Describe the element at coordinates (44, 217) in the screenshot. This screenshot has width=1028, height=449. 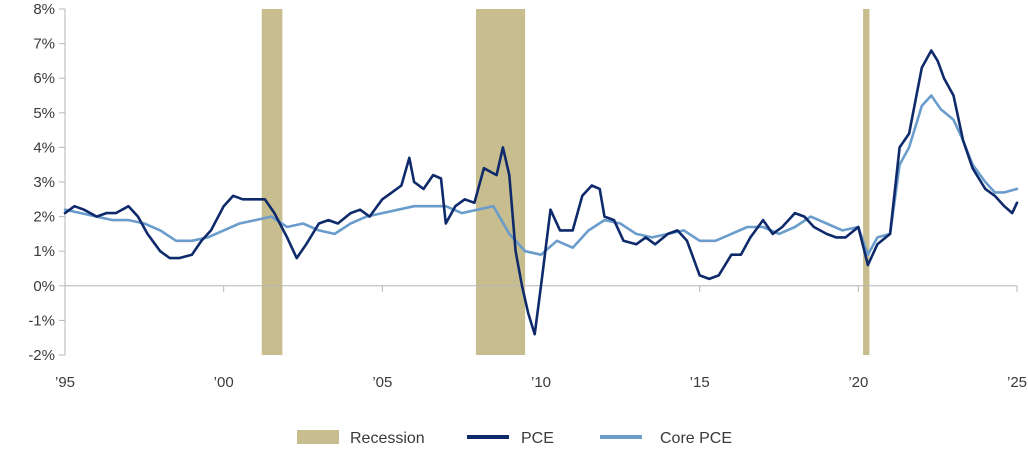
I see `y-tick-label: 2%` at that location.